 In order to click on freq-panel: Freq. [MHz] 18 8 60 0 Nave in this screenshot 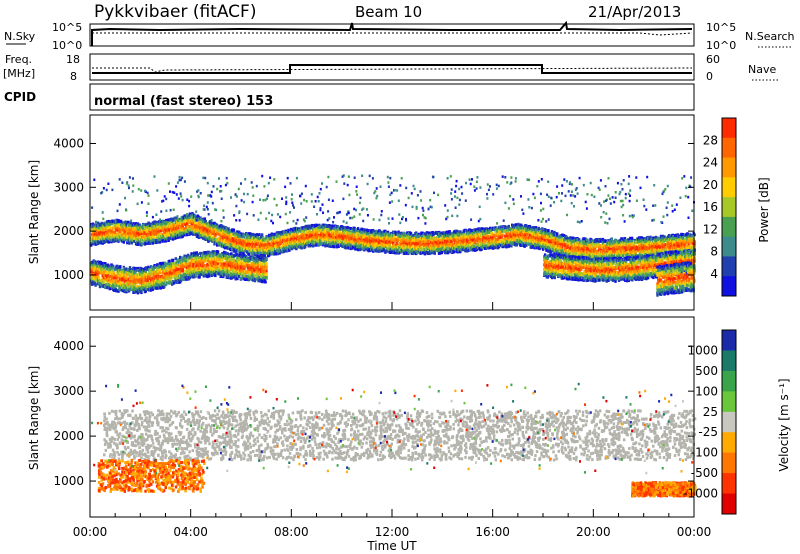, I will do `click(390, 68)`.